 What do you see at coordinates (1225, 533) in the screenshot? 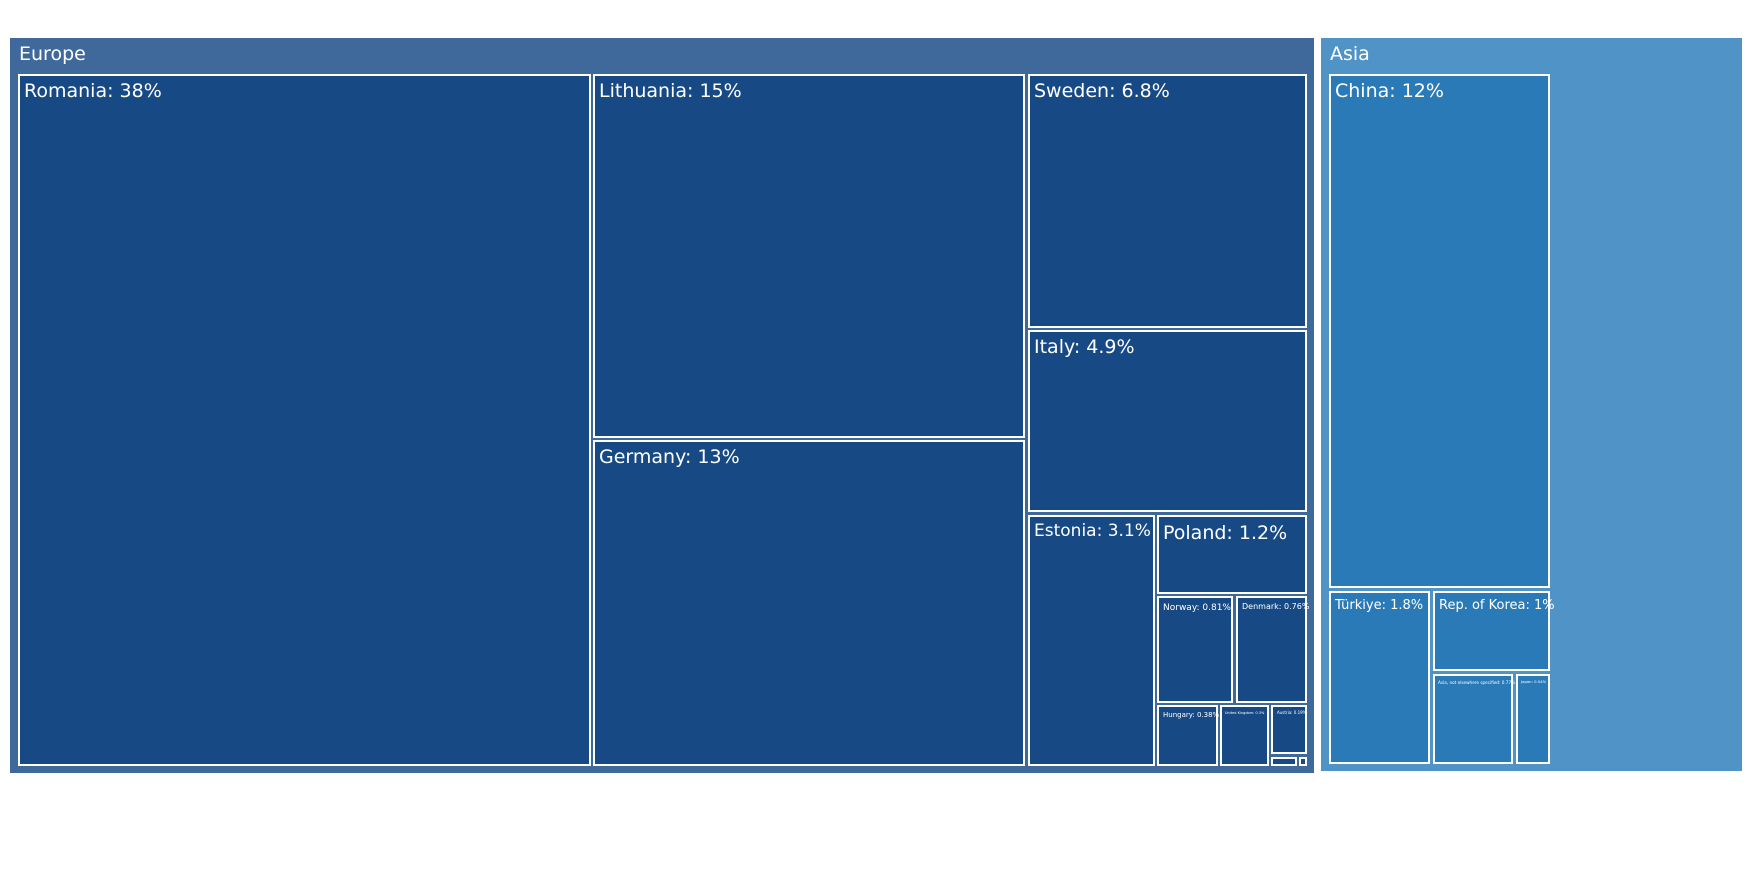
I see `tile-label-poland: Poland: 1.2%` at bounding box center [1225, 533].